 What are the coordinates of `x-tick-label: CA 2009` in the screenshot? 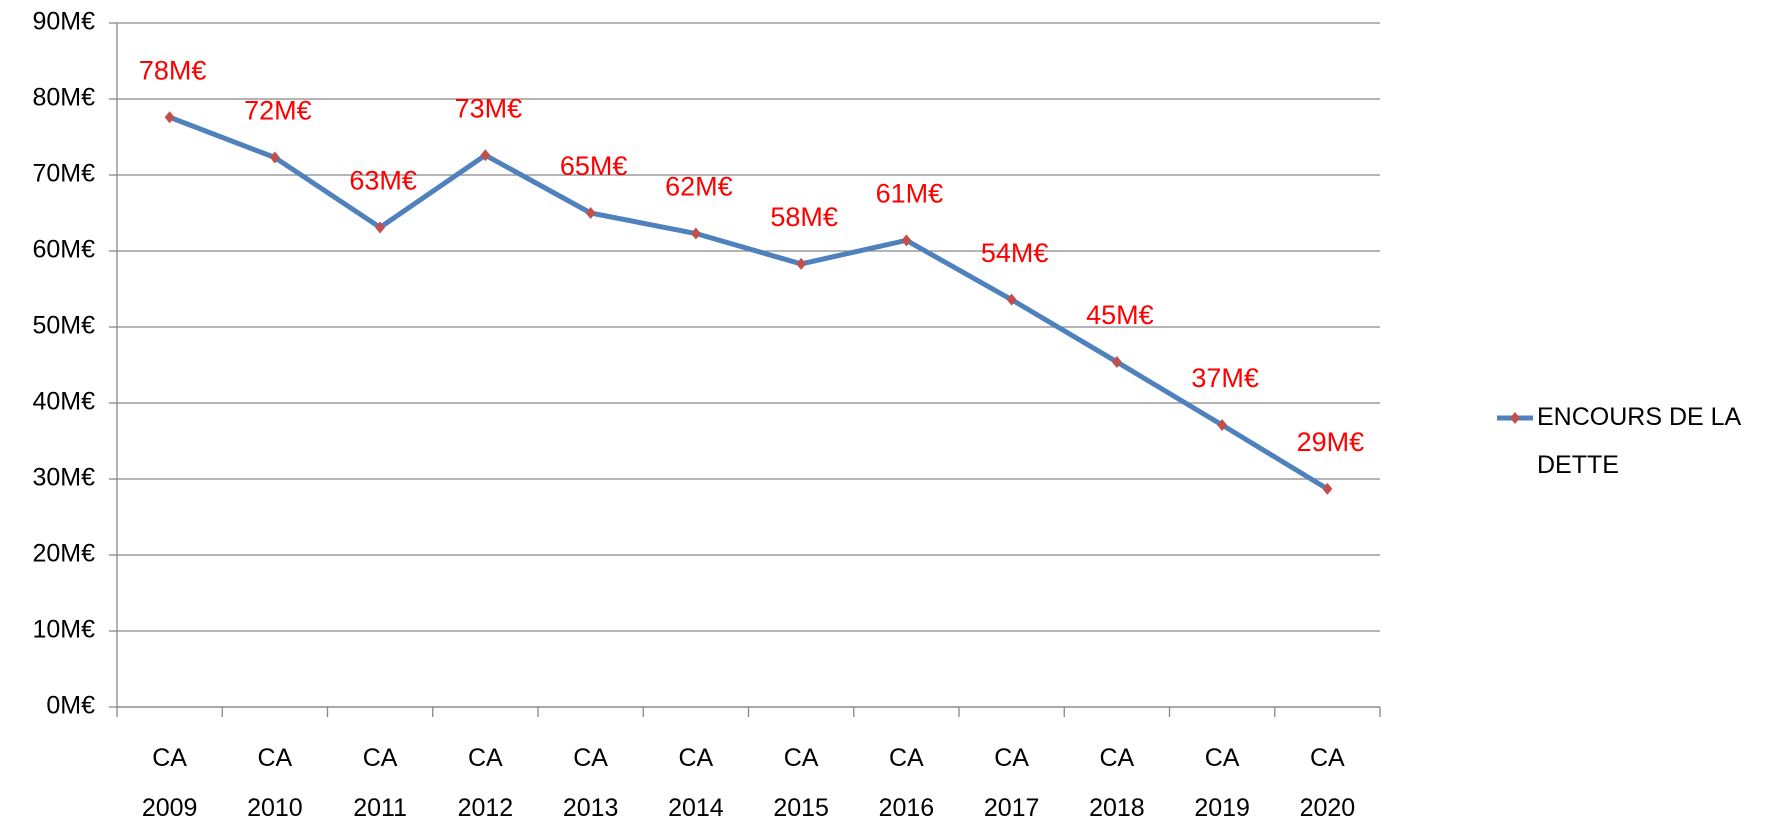 It's located at (170, 783).